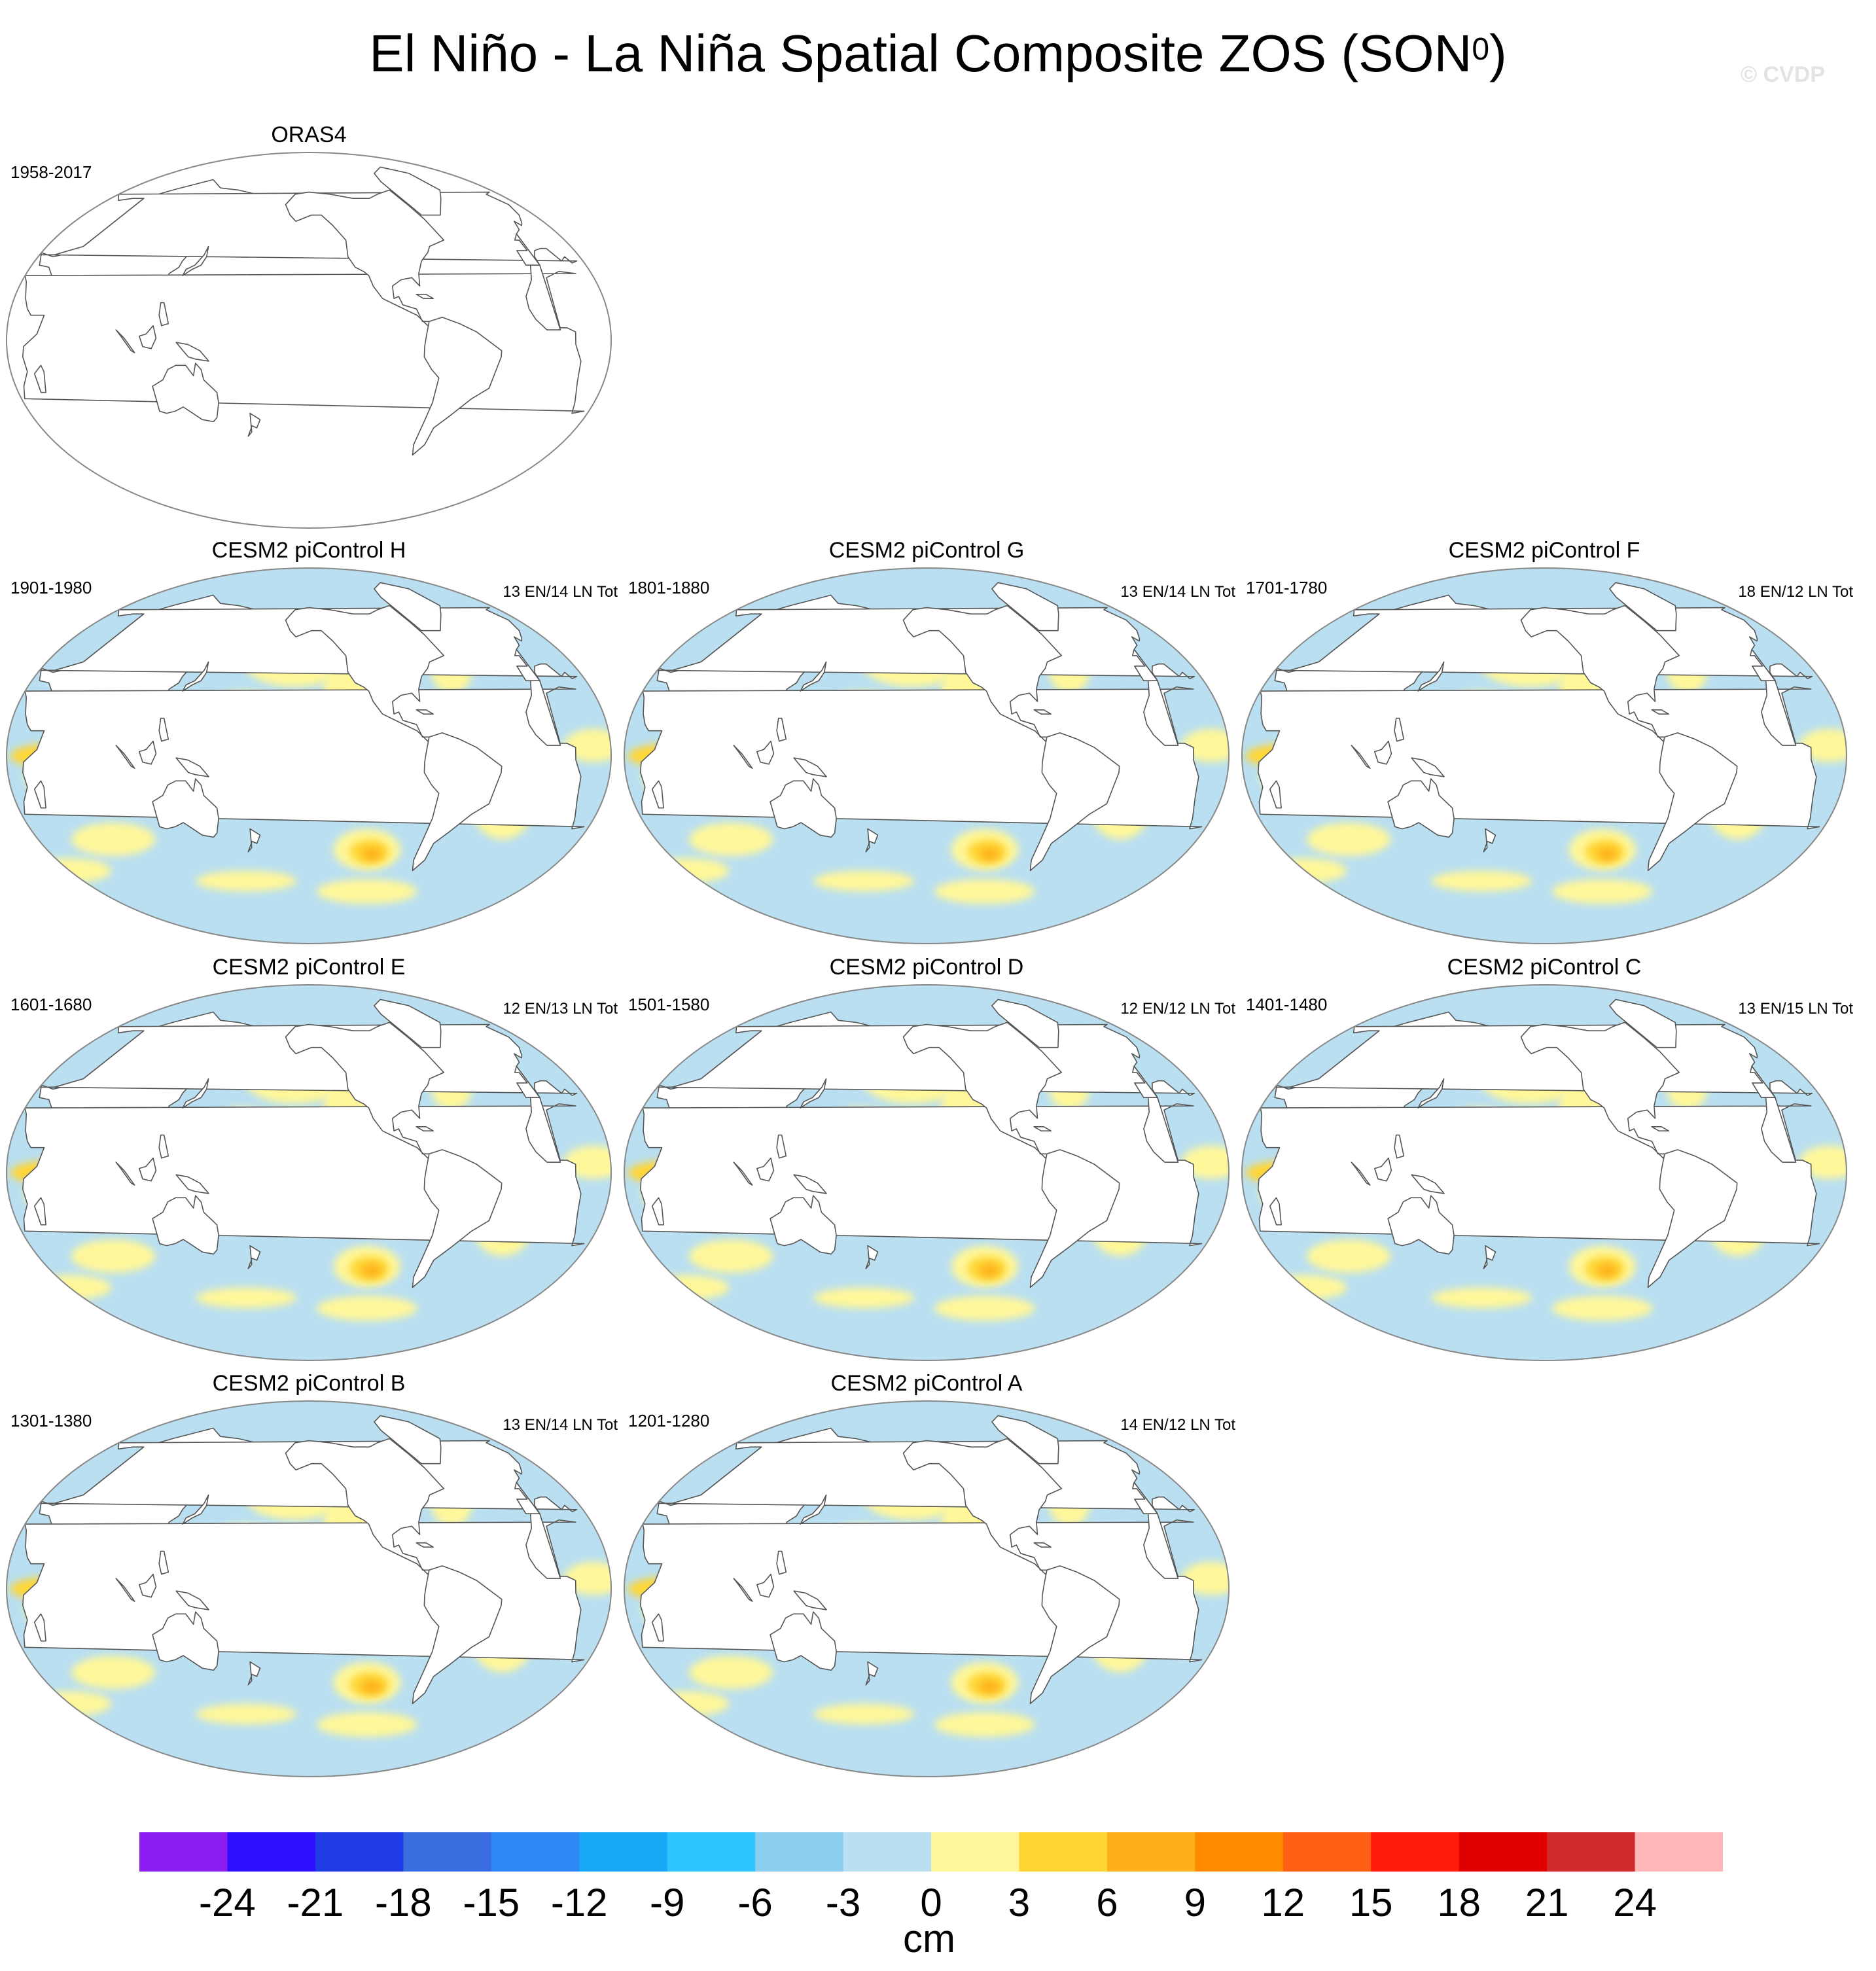  What do you see at coordinates (669, 1004) in the screenshot?
I see `panel-years: 1501-1580` at bounding box center [669, 1004].